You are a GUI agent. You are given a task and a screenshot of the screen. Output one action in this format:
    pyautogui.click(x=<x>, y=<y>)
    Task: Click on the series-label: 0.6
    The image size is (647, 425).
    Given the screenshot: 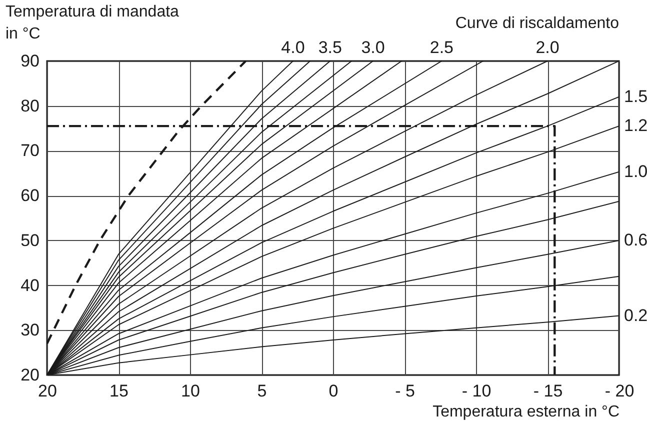 What is the action you would take?
    pyautogui.click(x=635, y=240)
    